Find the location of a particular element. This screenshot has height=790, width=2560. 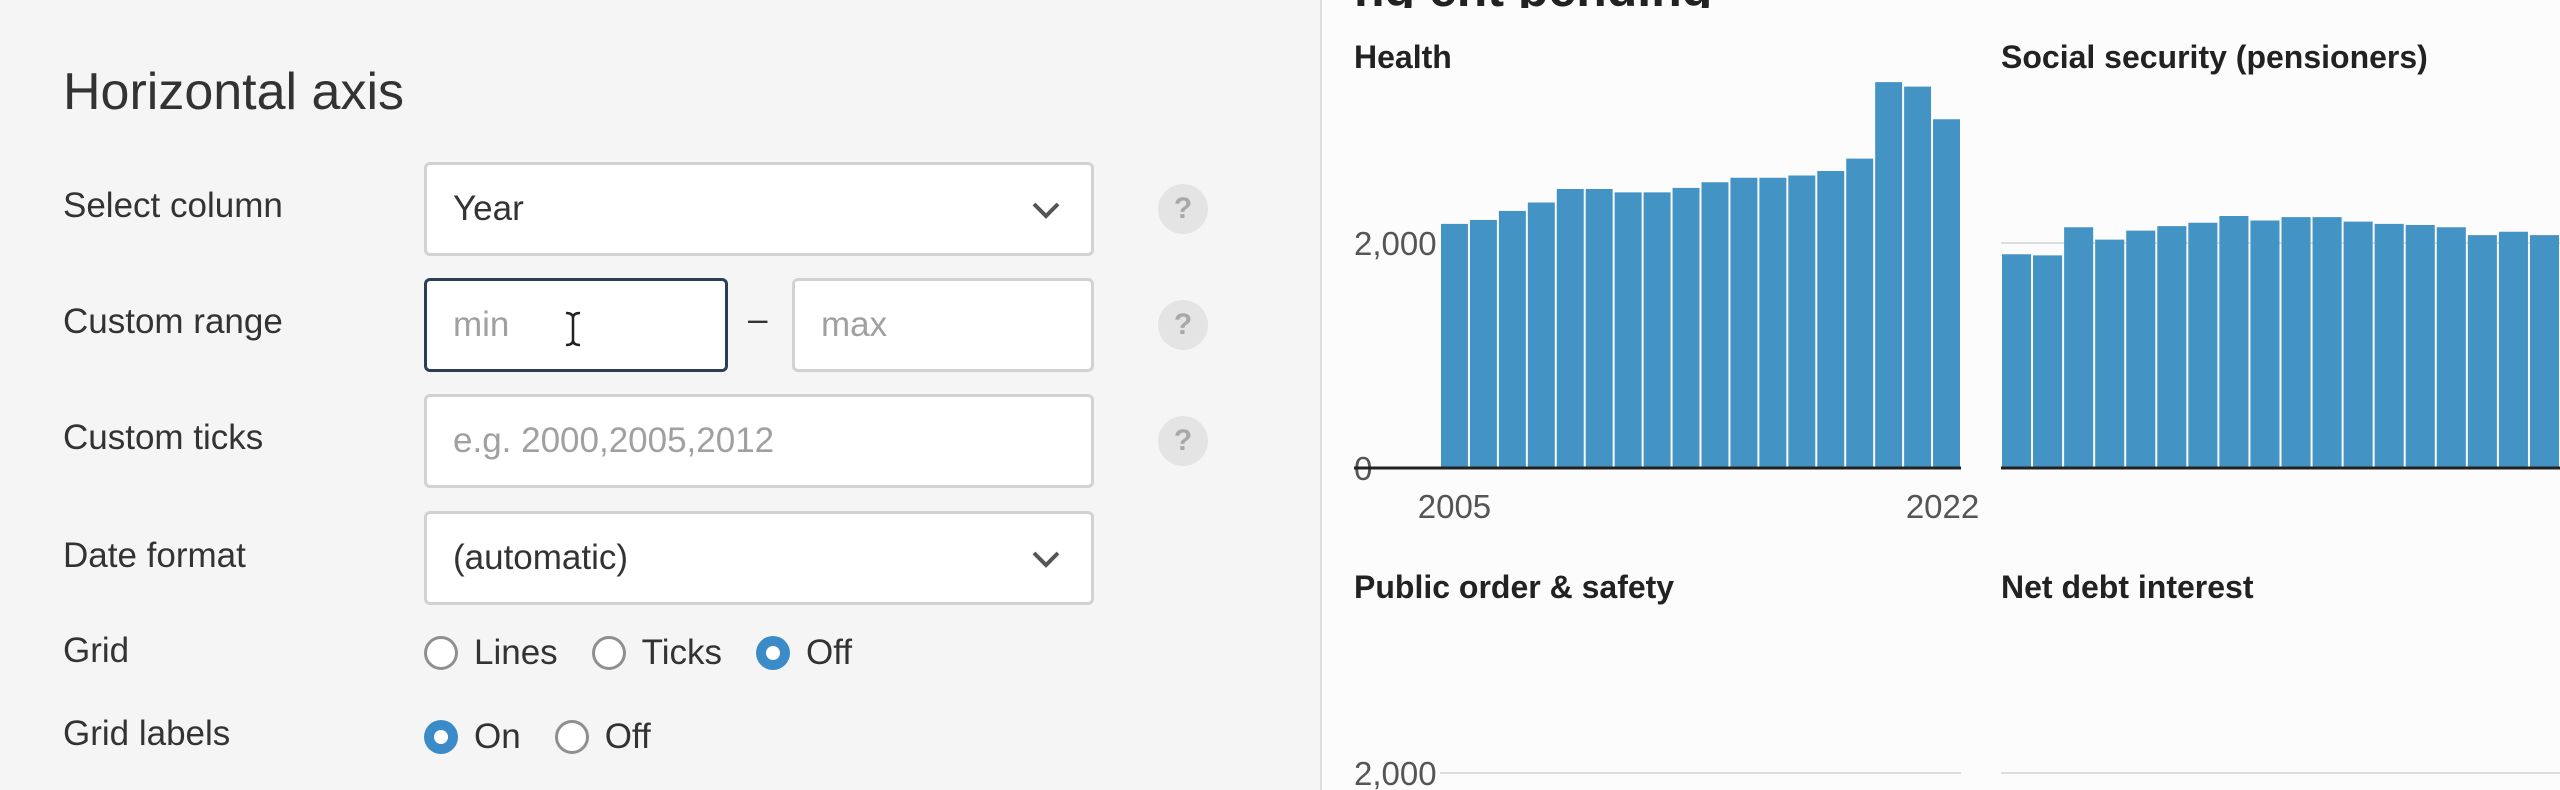

grid-option-lines: Lines is located at coordinates (491, 653).